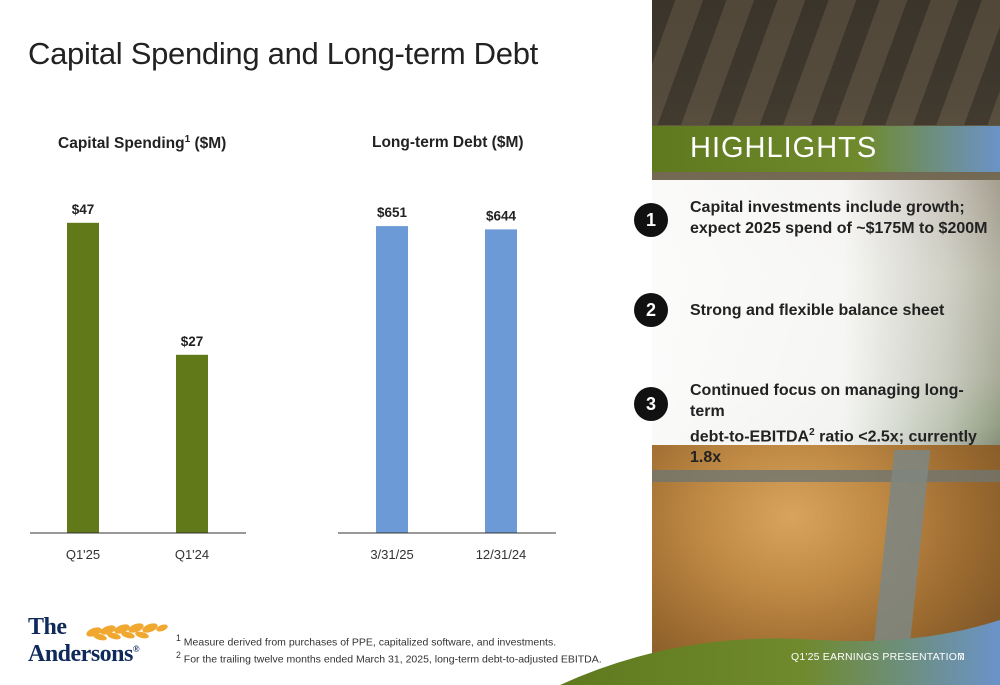  I want to click on capex-value-label-2: $27, so click(192, 341).